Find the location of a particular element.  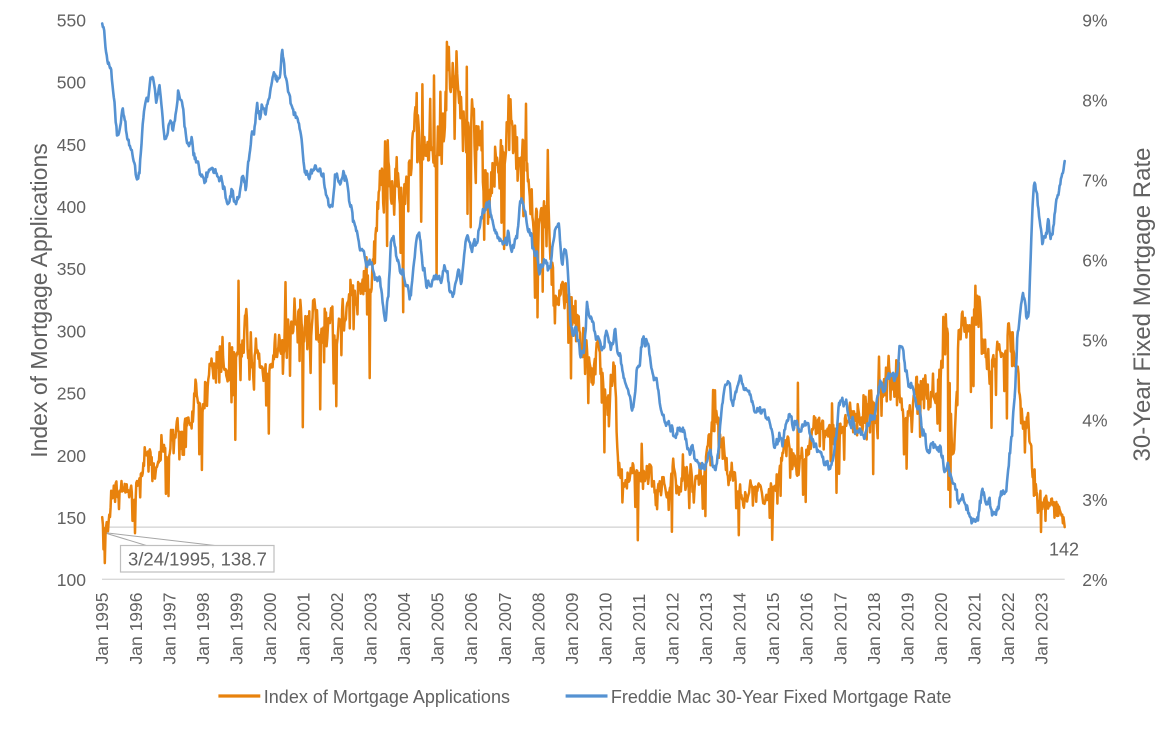

svg-text: 30-Year Fixed Mortgage Rate is located at coordinates (1142, 305).